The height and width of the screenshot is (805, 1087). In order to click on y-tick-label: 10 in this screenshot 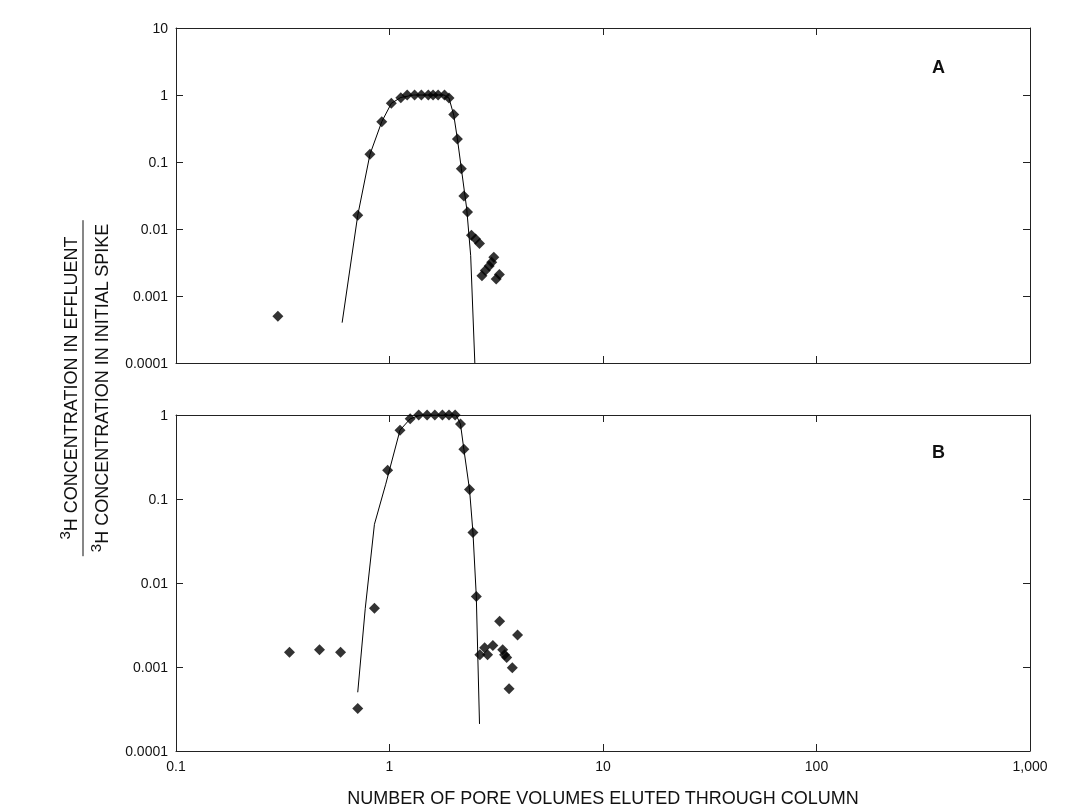, I will do `click(160, 28)`.